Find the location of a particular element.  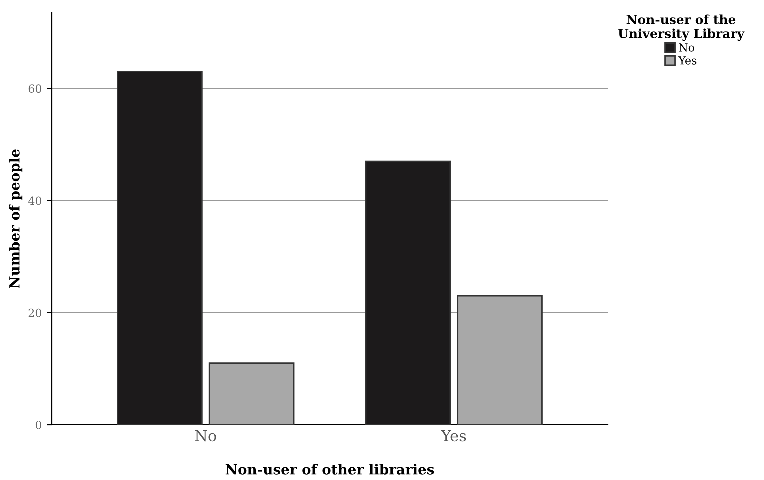

x-axis-title: Non-user of other libraries is located at coordinates (330, 469).